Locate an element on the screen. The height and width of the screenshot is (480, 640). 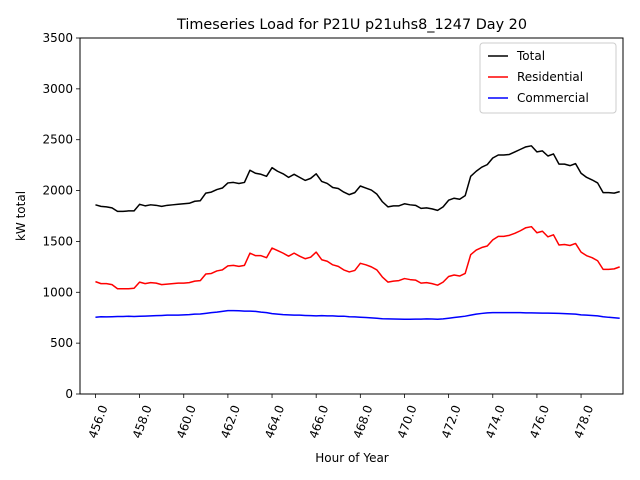
legend-label-commercial: Commercial is located at coordinates (553, 98).